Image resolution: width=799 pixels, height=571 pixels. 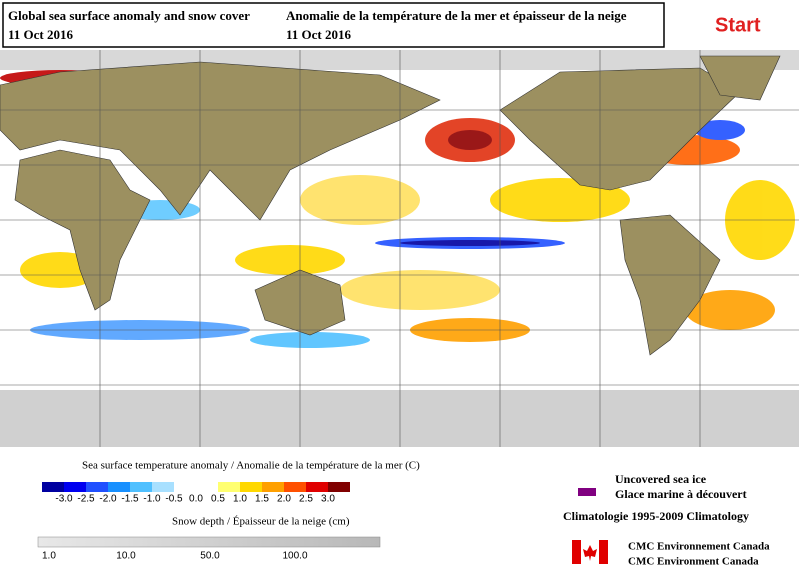 What do you see at coordinates (218, 499) in the screenshot?
I see `sst-tick-label: 0.5` at bounding box center [218, 499].